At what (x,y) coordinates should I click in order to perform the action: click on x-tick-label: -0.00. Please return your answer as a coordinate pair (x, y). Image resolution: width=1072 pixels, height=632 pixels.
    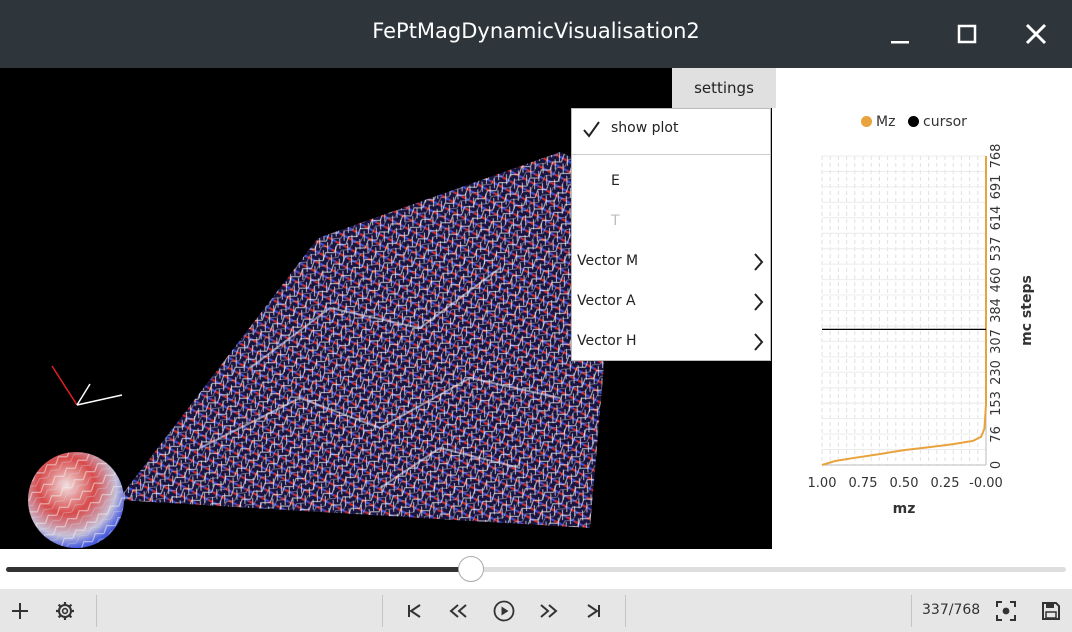
    Looking at the image, I should click on (986, 483).